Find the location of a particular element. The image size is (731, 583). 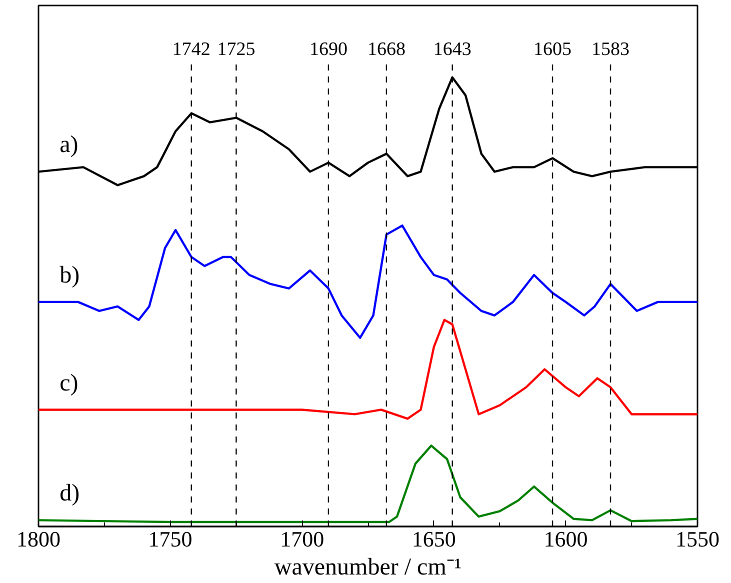

x-tick-label: 1650 is located at coordinates (434, 539).